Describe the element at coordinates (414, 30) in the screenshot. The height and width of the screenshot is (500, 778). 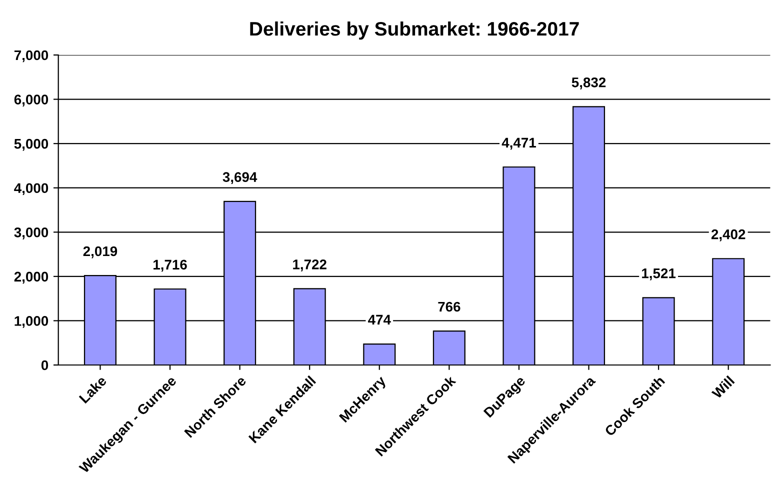
I see `chart-title: Deliveries by Submarket: 1966-2017` at that location.